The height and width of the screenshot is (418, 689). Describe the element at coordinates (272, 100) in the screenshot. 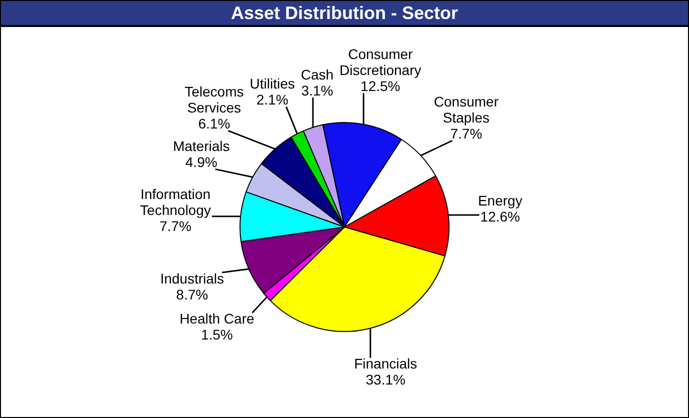

I see `data-label: 2.1%` at that location.